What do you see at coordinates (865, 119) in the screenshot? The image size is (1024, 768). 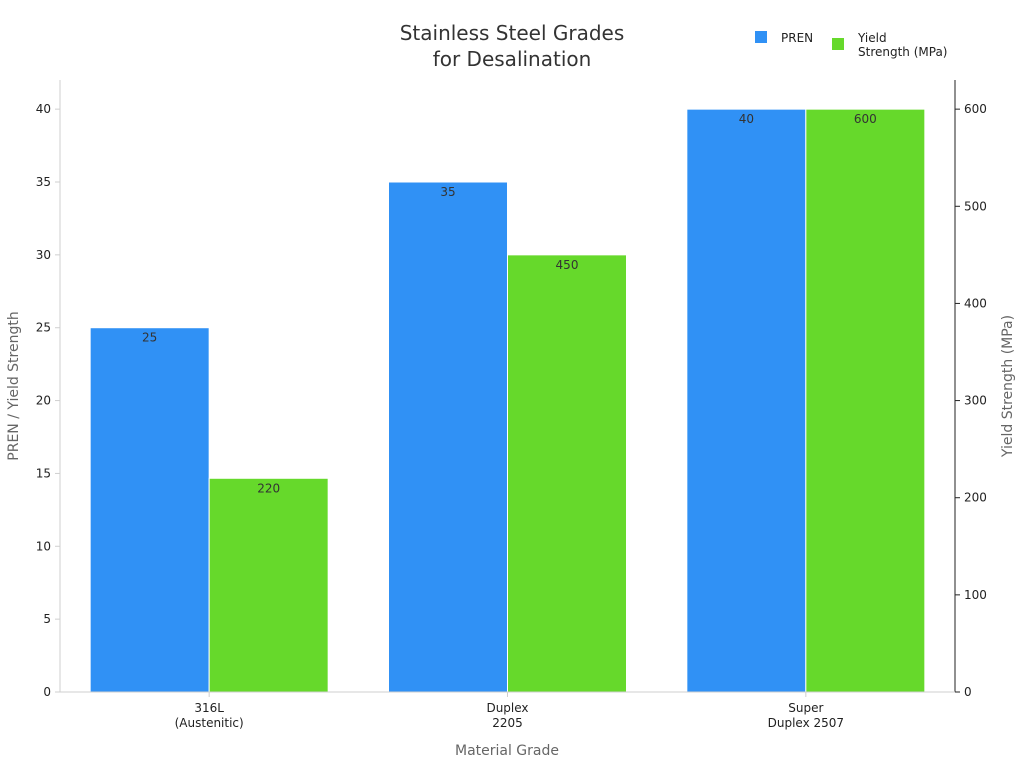 I see `data-label-yield-strength-2: 600` at bounding box center [865, 119].